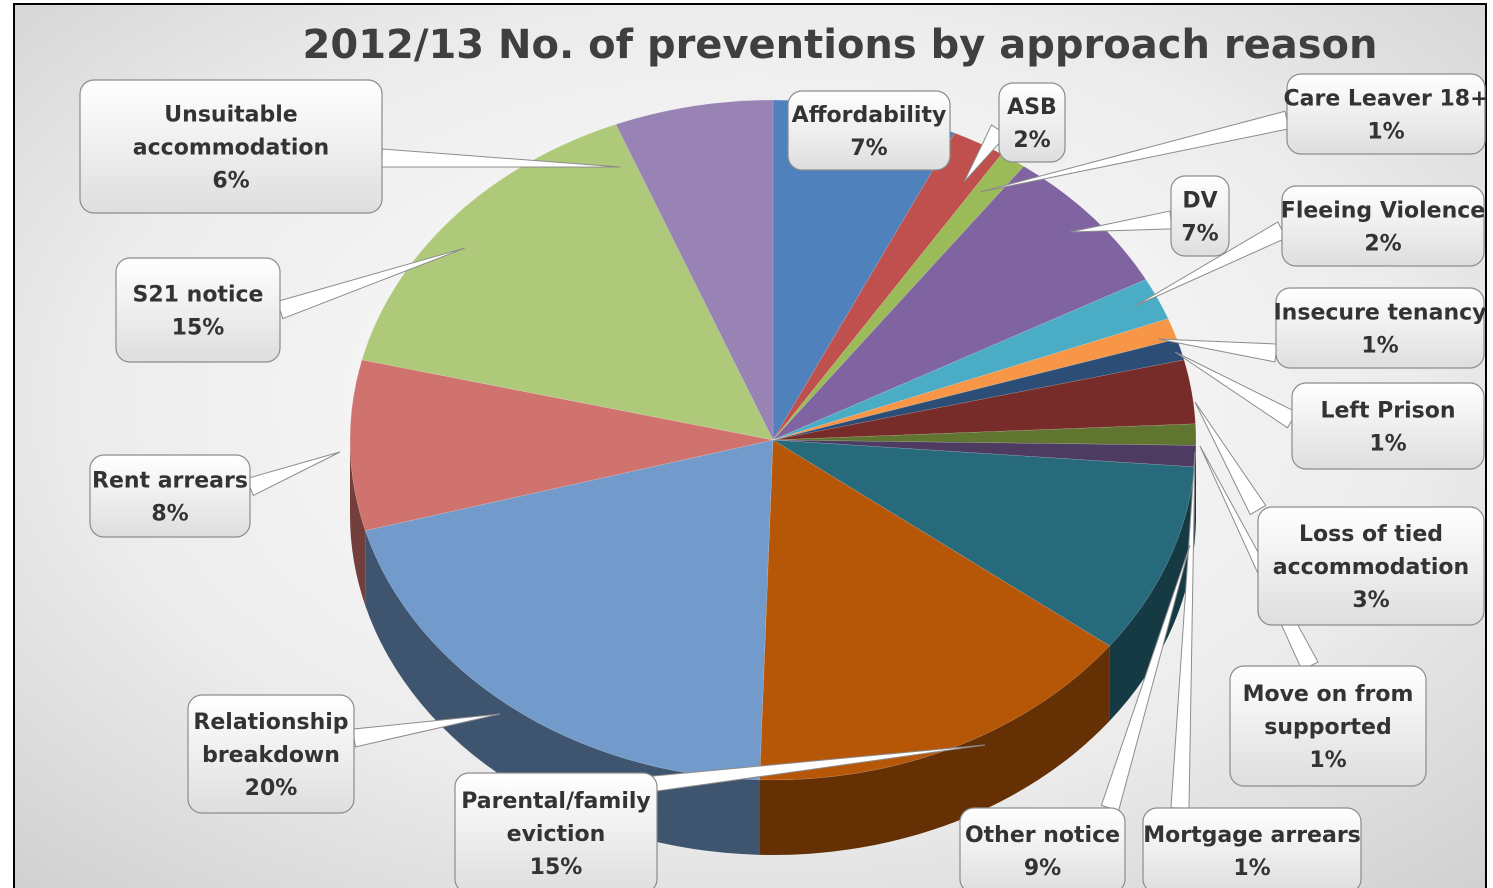 The image size is (1493, 888). What do you see at coordinates (984, 434) in the screenshot?
I see `slice-mortgage-arrears` at bounding box center [984, 434].